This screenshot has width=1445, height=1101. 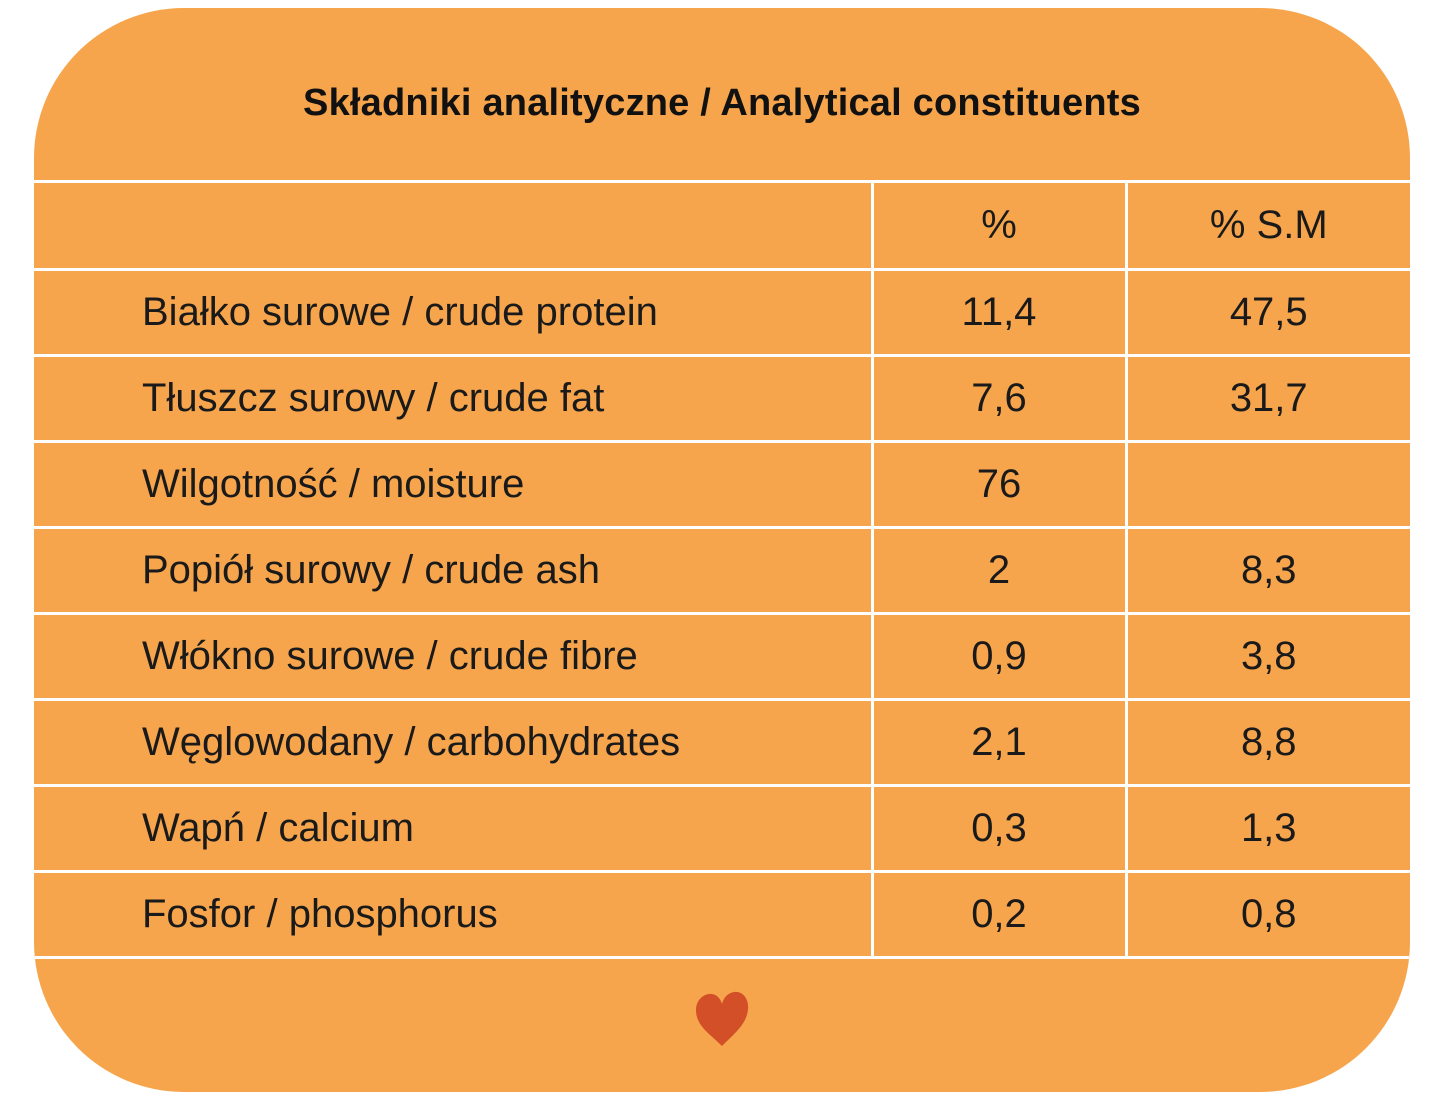 What do you see at coordinates (999, 484) in the screenshot?
I see `percent-value: 76` at bounding box center [999, 484].